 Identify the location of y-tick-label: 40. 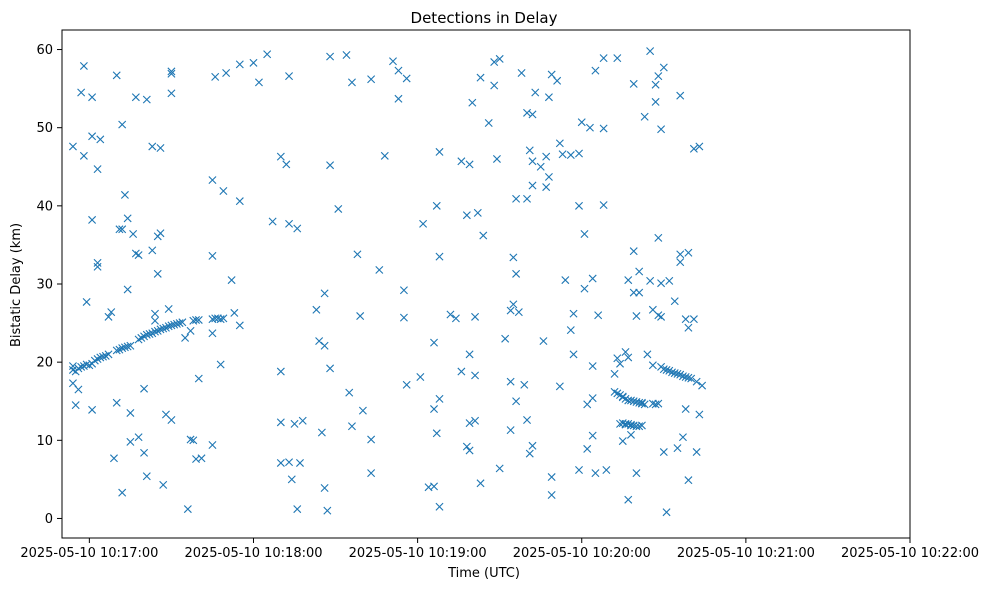
(44, 206).